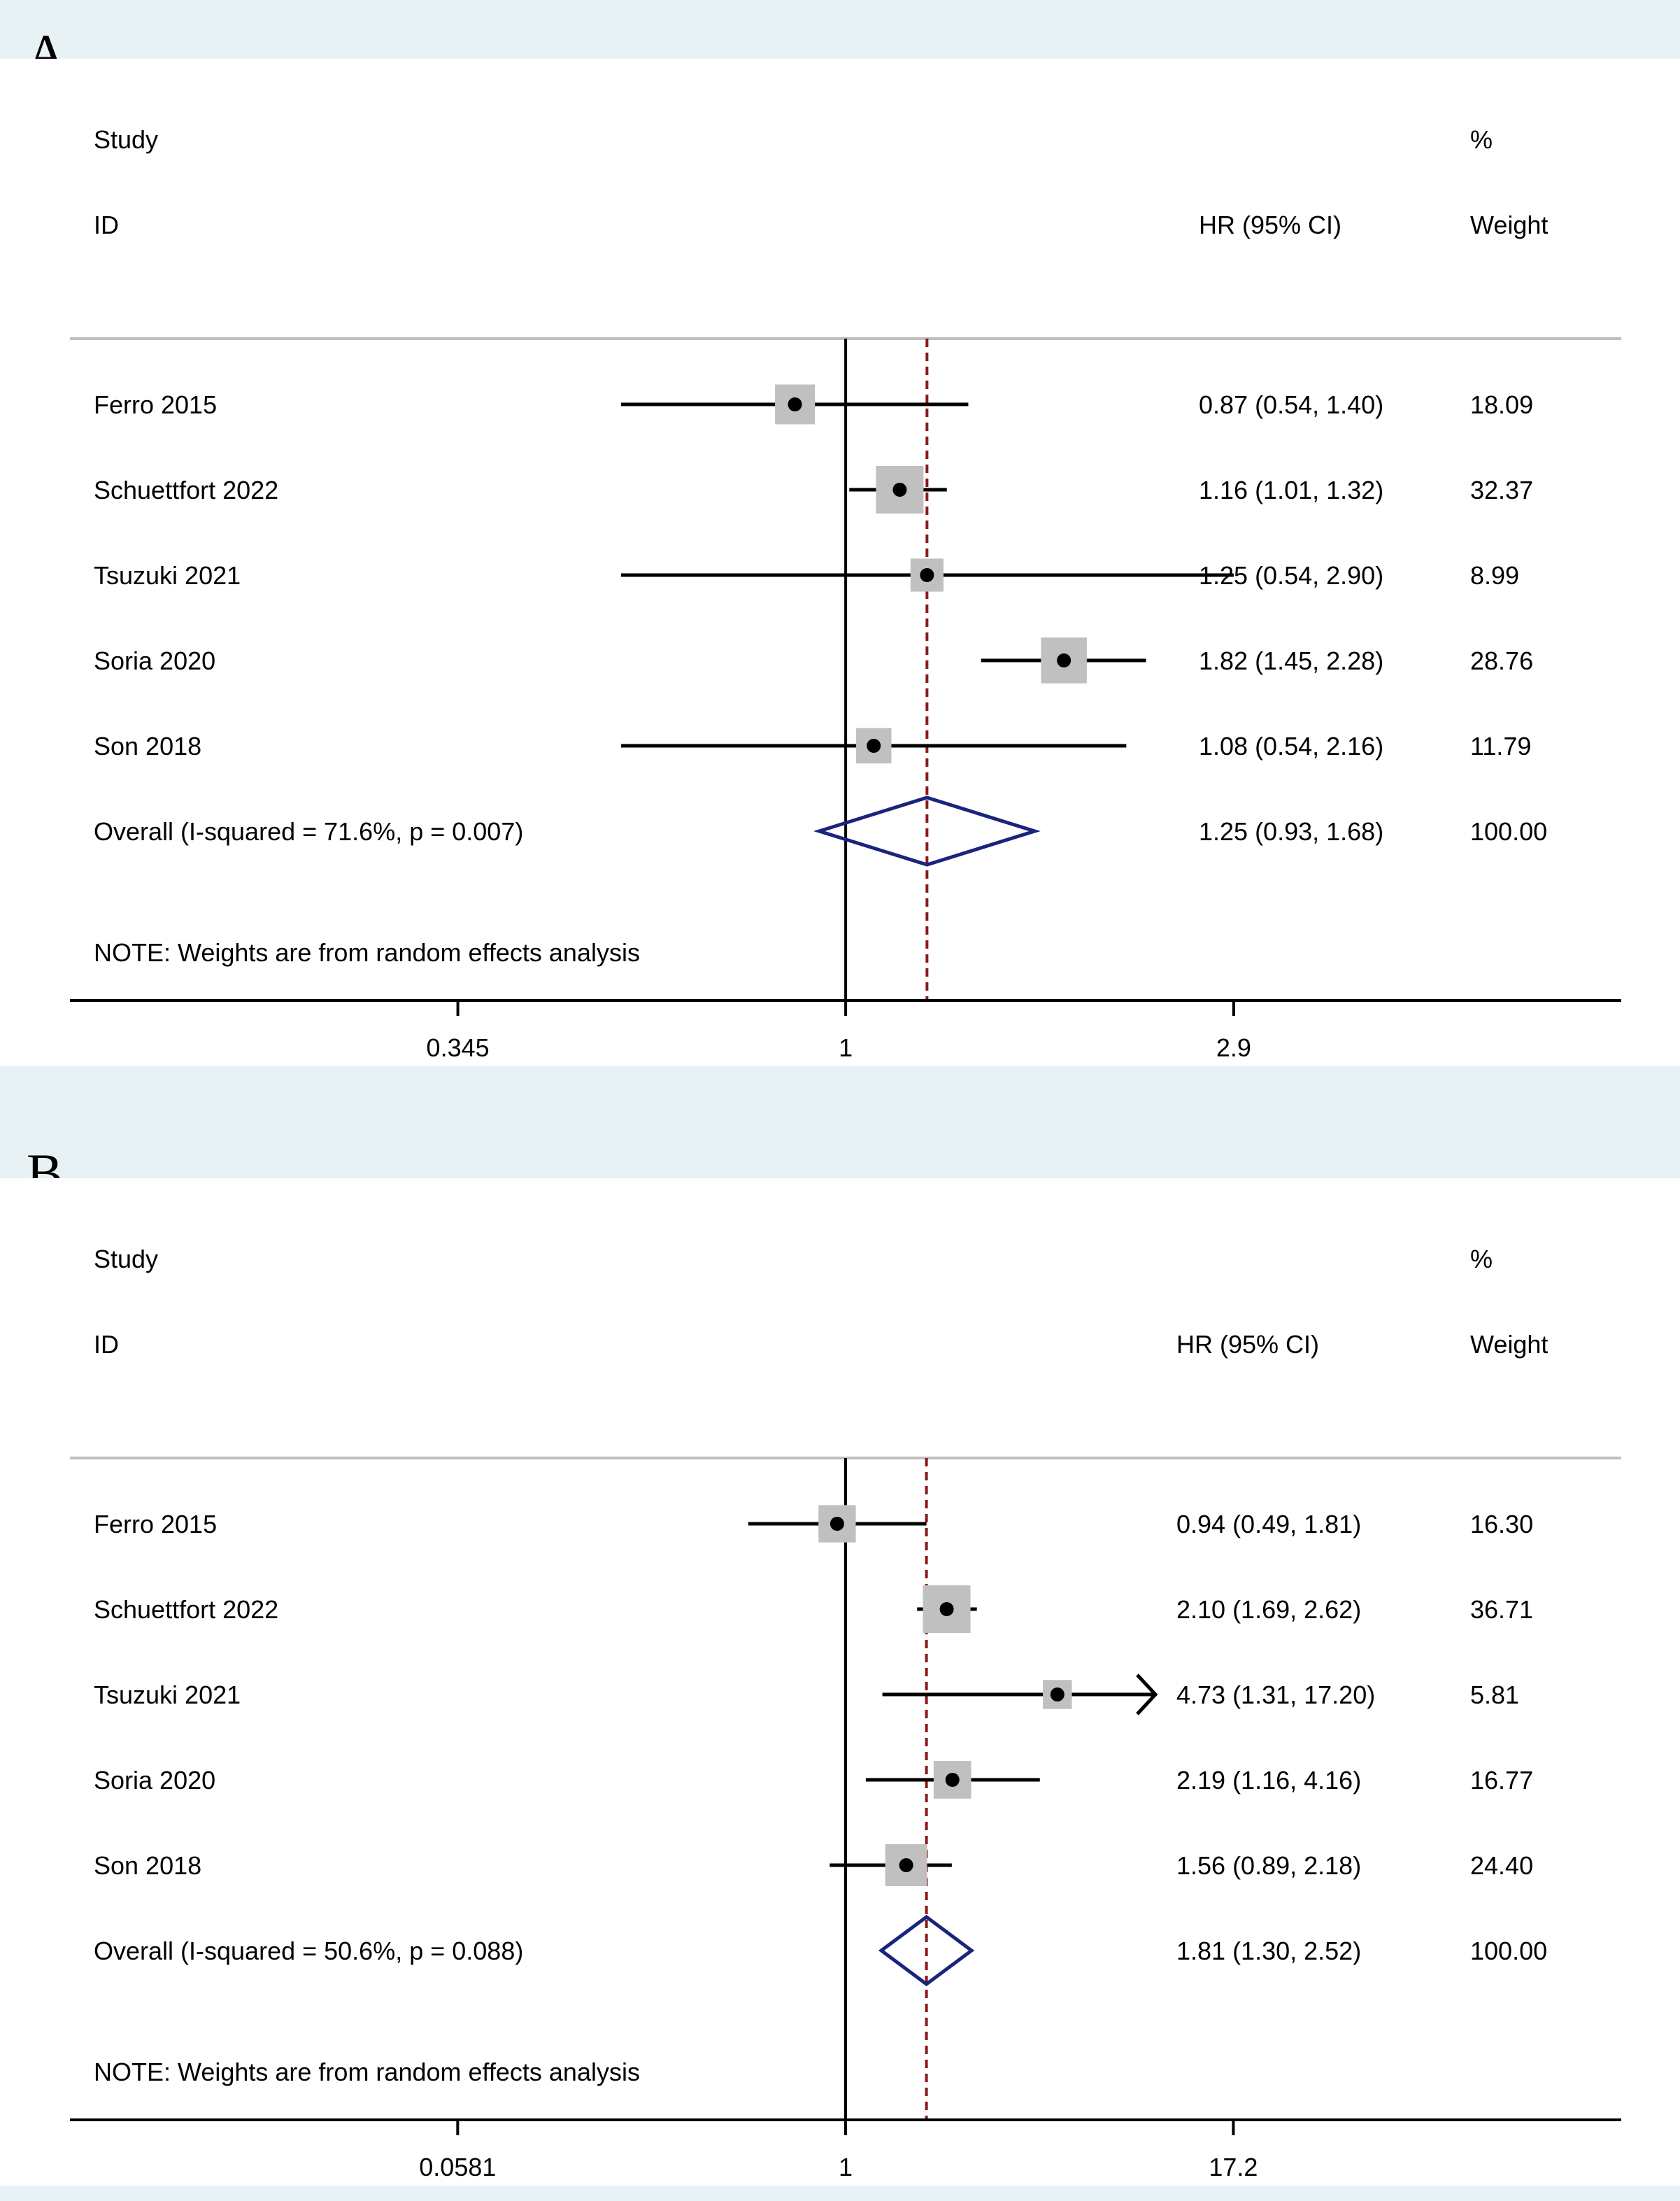  What do you see at coordinates (308, 831) in the screenshot?
I see `overall-label: Overall (I-squared = 71.6%, p = 0.007)` at bounding box center [308, 831].